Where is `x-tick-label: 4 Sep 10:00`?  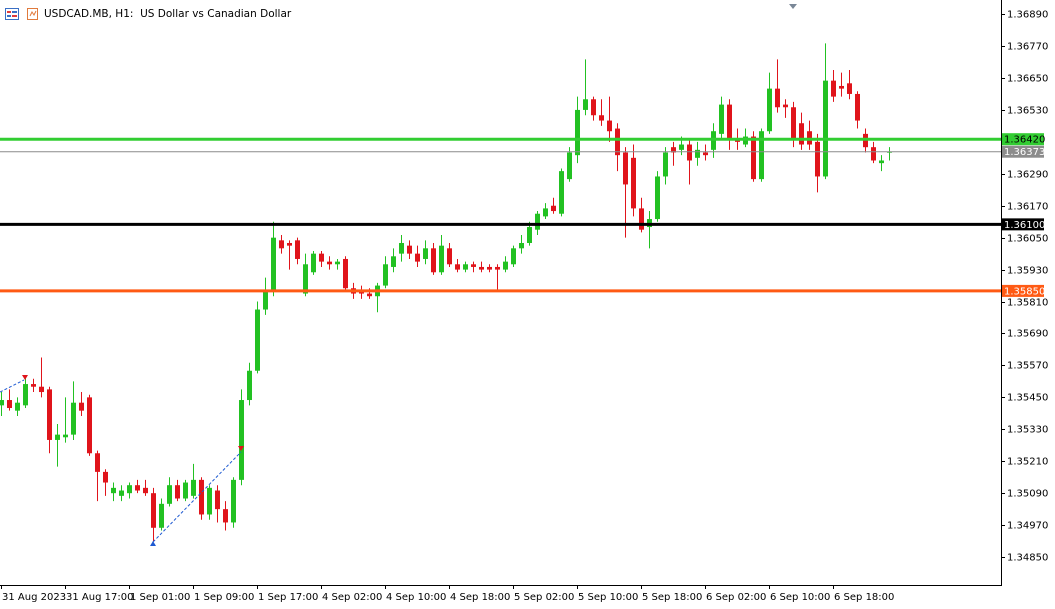 x-tick-label: 4 Sep 10:00 is located at coordinates (416, 597).